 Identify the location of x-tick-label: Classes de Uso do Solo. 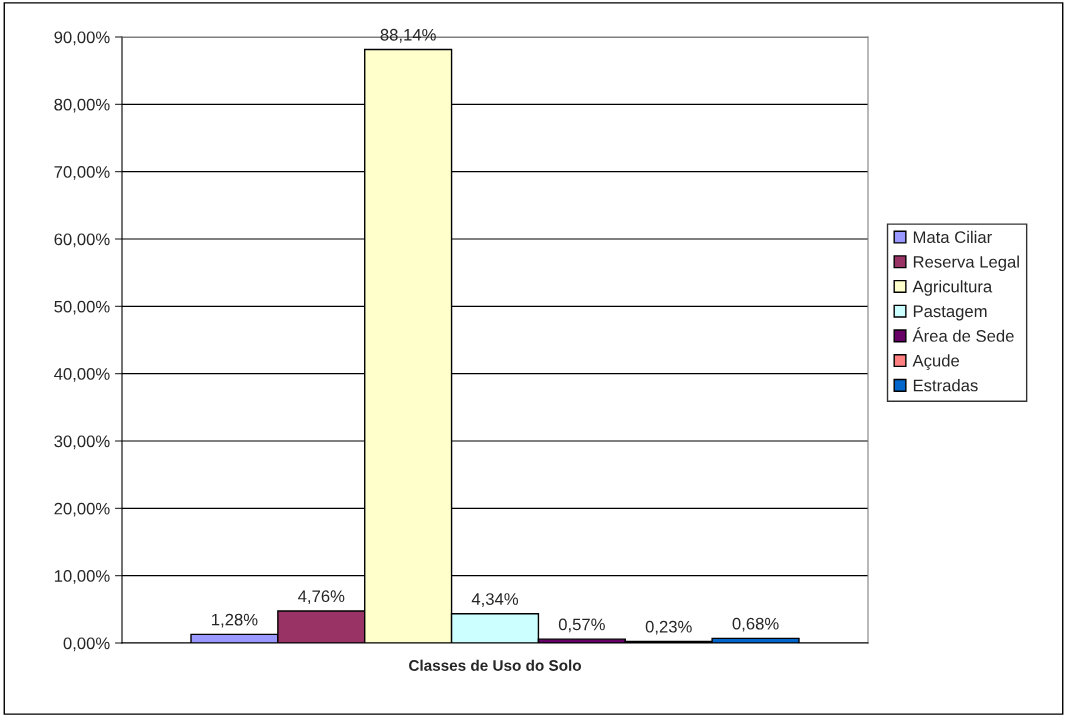
(495, 665).